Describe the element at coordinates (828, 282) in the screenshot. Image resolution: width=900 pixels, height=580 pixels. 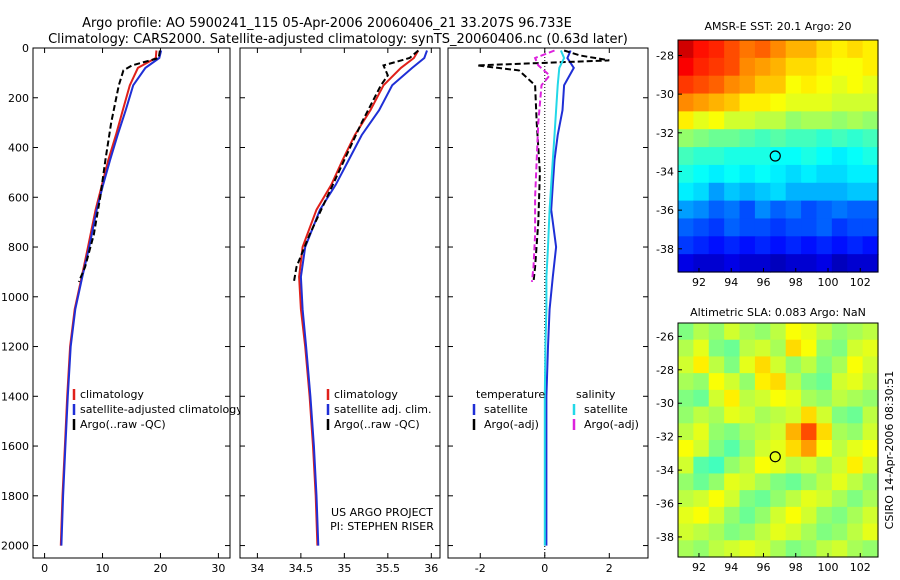
I see `x-tick-label: 100` at that location.